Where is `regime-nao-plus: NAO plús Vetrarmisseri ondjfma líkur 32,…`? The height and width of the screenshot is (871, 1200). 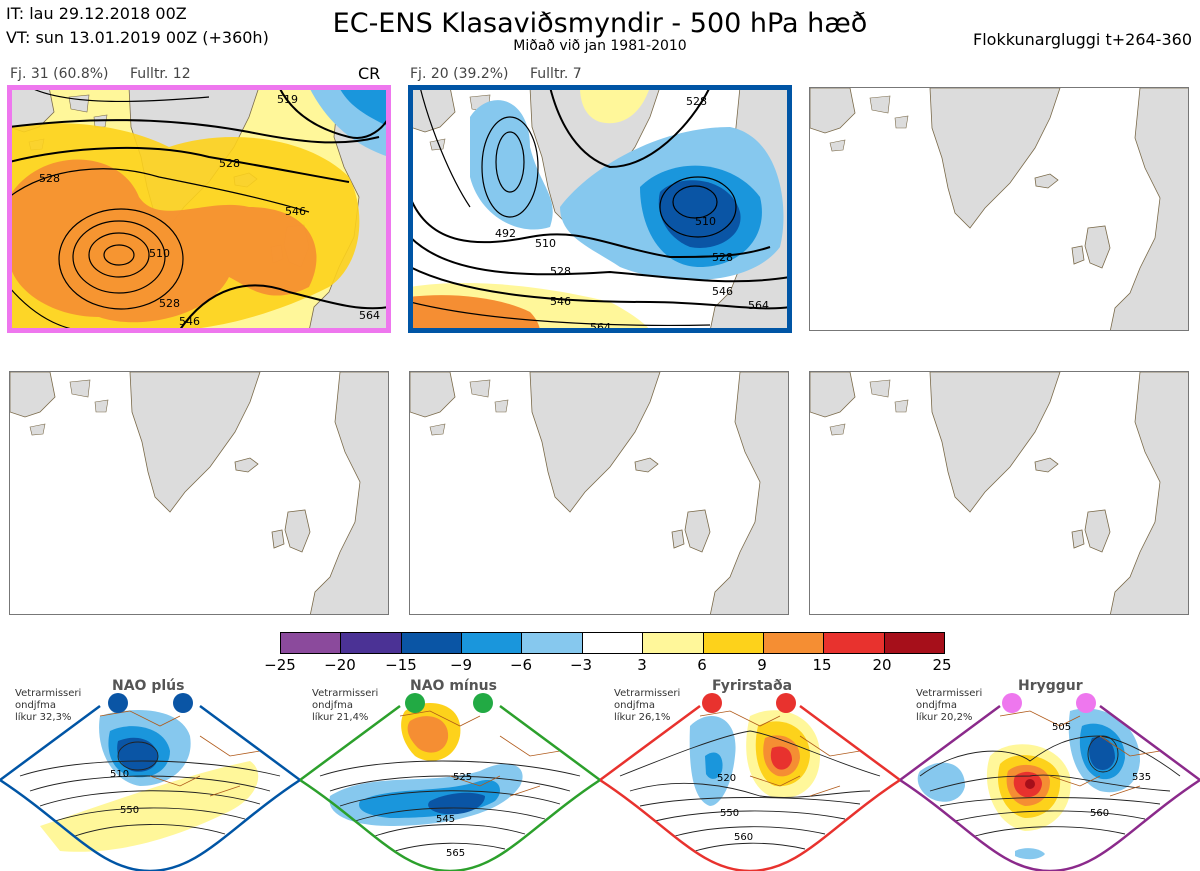 regime-nao-plus: NAO plús Vetrarmisseri ondjfma líkur 32,… is located at coordinates (150, 773).